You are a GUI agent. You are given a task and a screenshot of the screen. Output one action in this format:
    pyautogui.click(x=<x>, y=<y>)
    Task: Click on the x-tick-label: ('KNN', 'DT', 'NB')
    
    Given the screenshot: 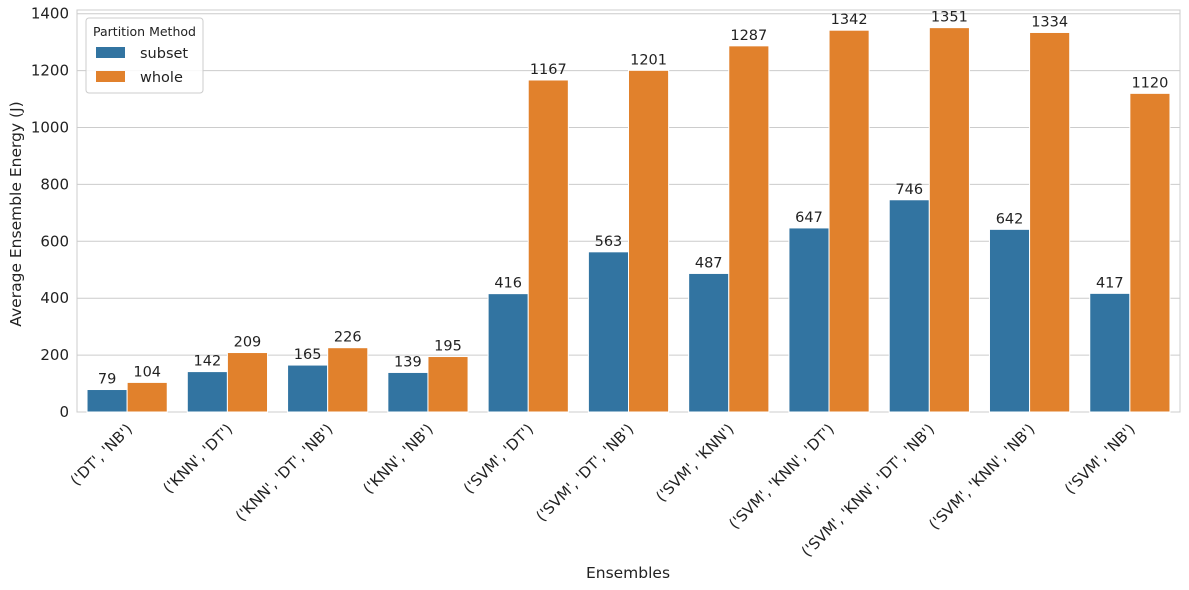 What is the action you would take?
    pyautogui.click(x=284, y=472)
    